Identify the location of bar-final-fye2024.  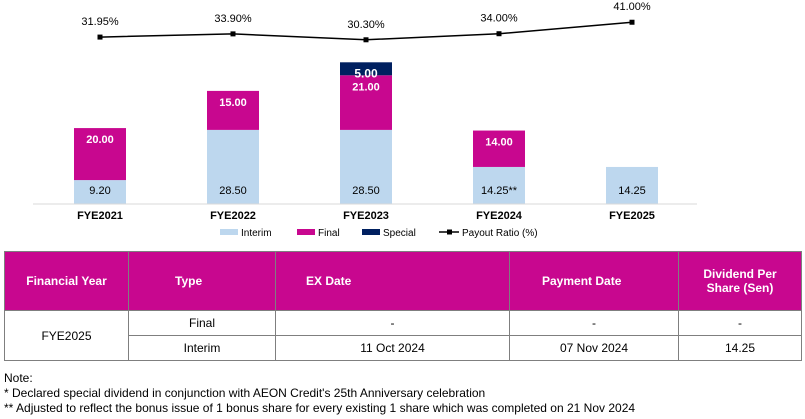
(499, 148).